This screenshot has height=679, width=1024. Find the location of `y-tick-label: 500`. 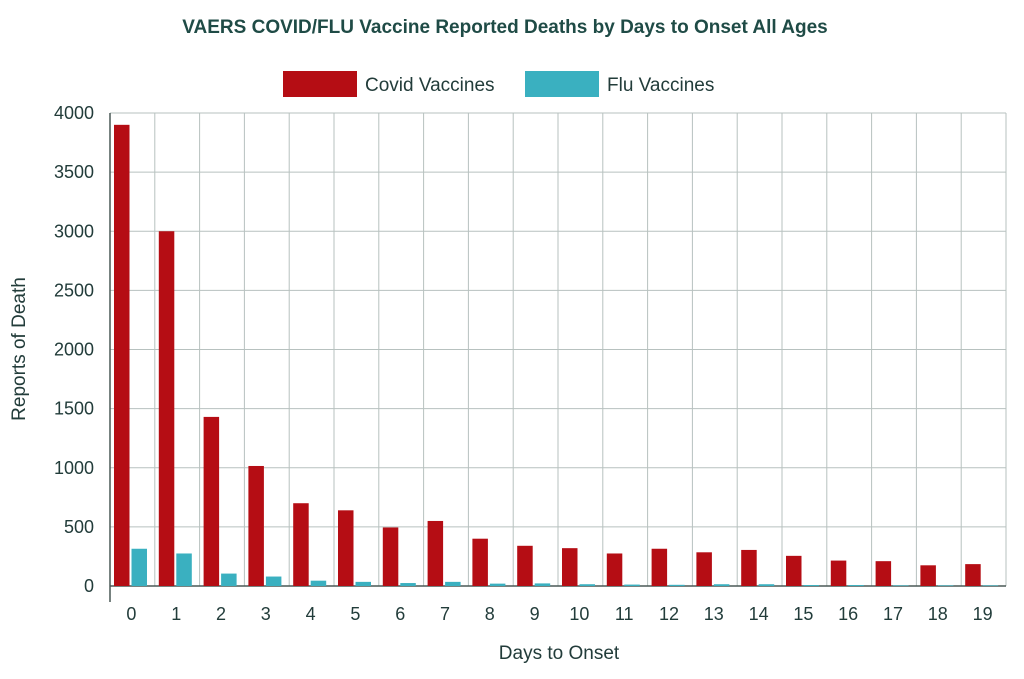

y-tick-label: 500 is located at coordinates (79, 527).